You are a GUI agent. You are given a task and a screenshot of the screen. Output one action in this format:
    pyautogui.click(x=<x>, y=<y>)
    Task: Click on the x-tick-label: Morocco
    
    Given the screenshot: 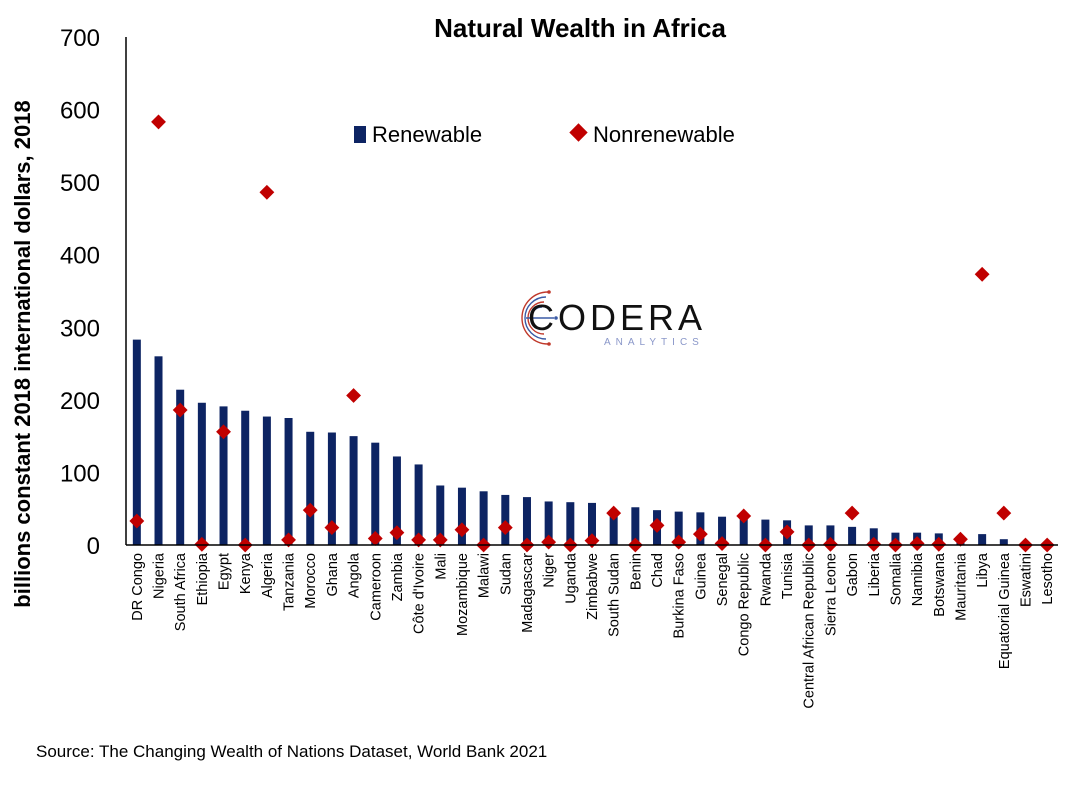 What is the action you would take?
    pyautogui.click(x=311, y=581)
    